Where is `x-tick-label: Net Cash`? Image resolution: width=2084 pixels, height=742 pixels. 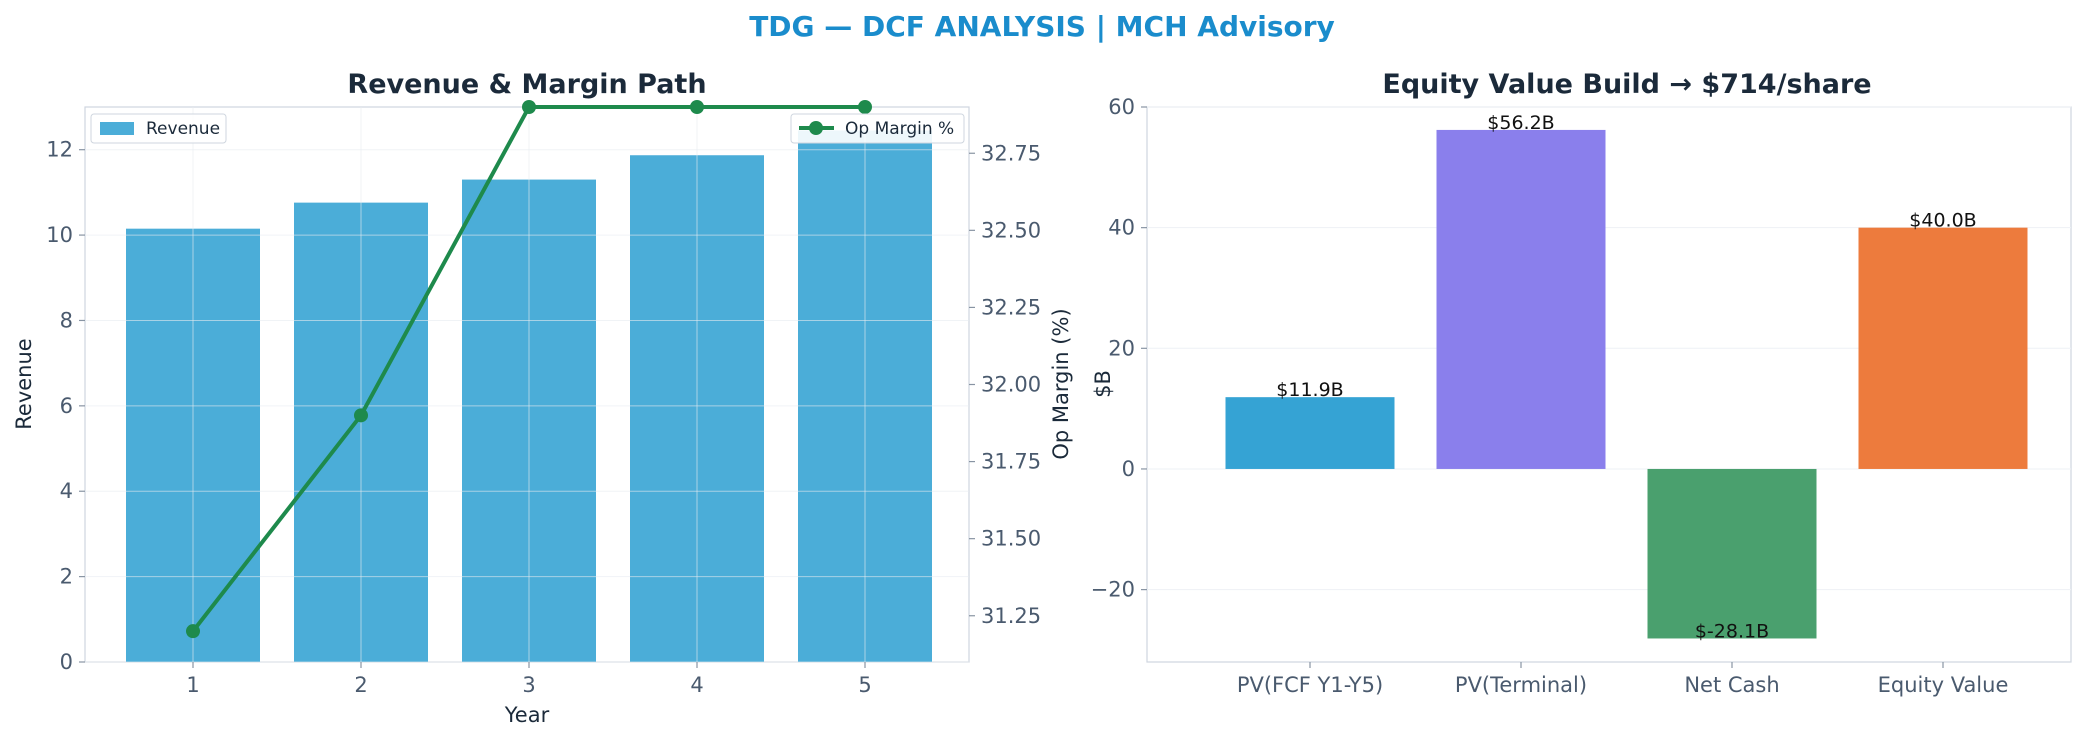
x-tick-label: Net Cash is located at coordinates (1731, 685).